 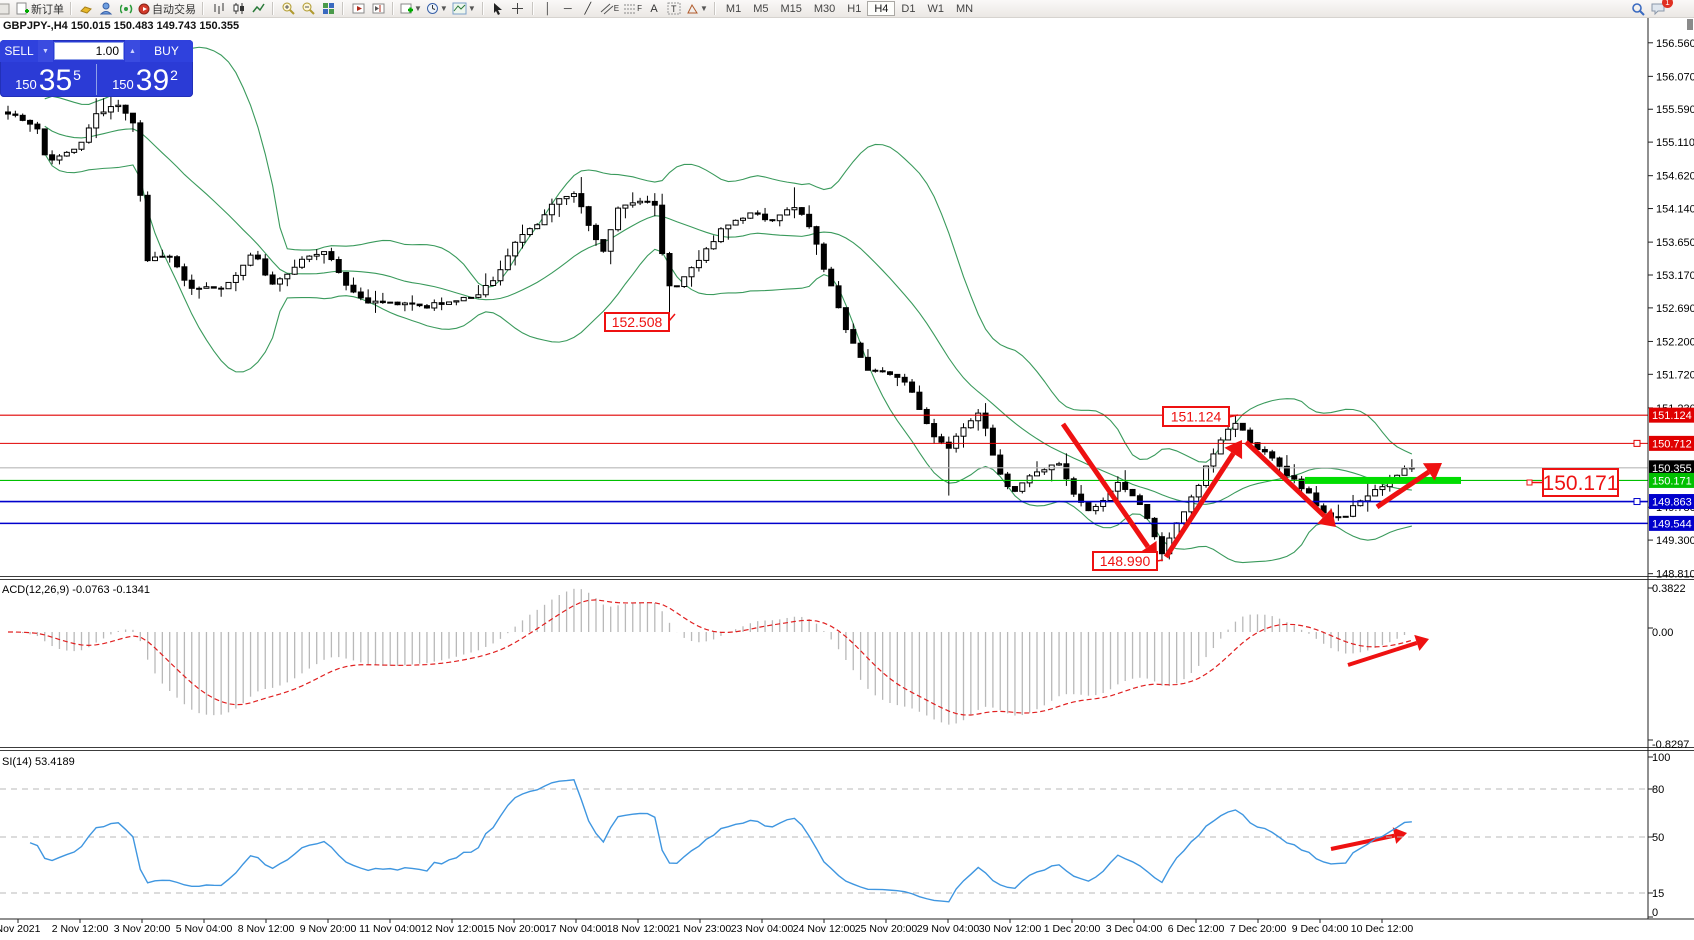 I want to click on autotrade-button: 自动交易, so click(x=167, y=8).